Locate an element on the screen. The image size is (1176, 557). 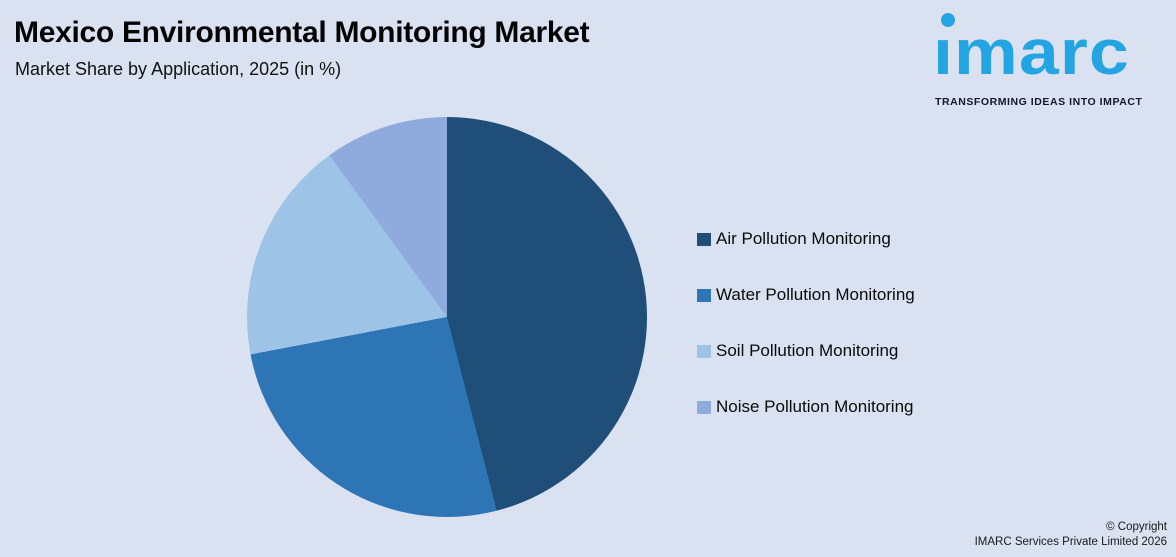
legend-item-air: Air Pollution Monitoring is located at coordinates (806, 239).